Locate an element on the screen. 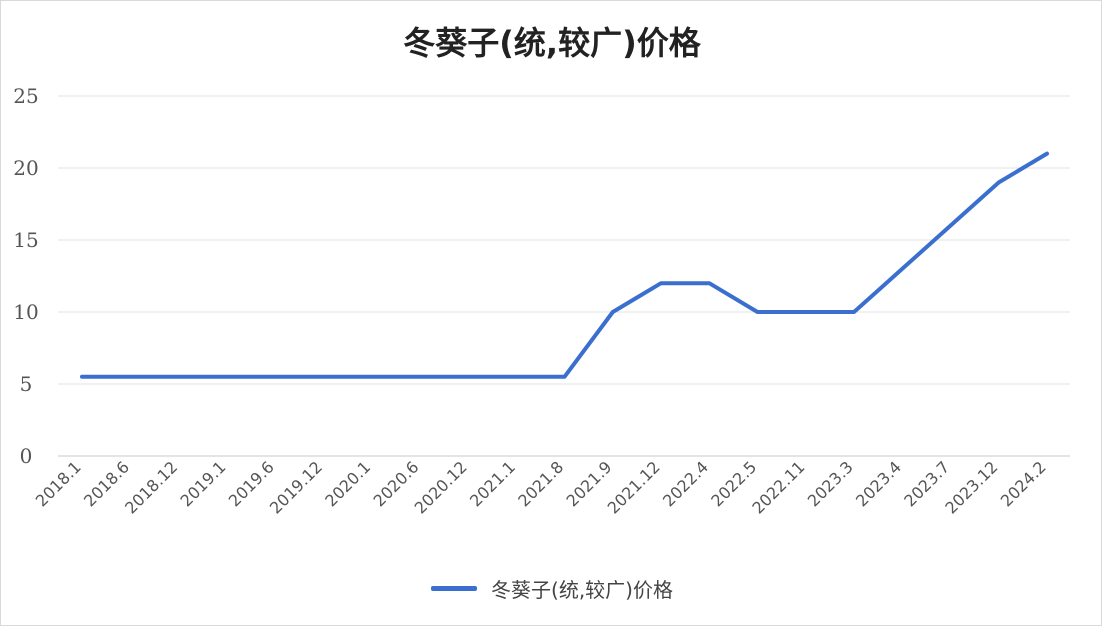 The height and width of the screenshot is (628, 1104). x-tick-label: 2023.12 is located at coordinates (971, 487).